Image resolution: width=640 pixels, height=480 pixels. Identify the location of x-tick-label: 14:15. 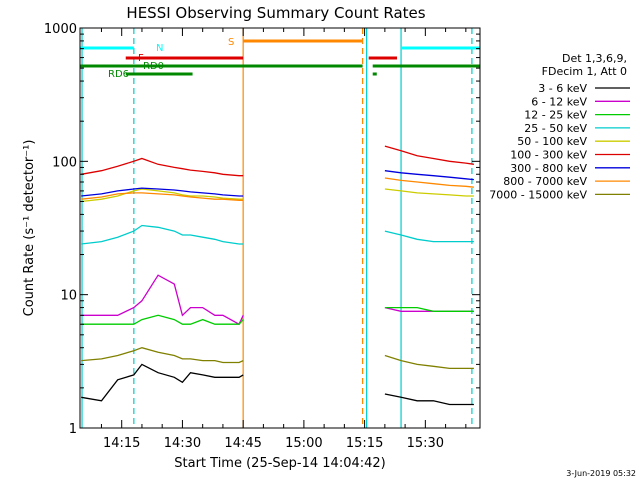
(121, 443).